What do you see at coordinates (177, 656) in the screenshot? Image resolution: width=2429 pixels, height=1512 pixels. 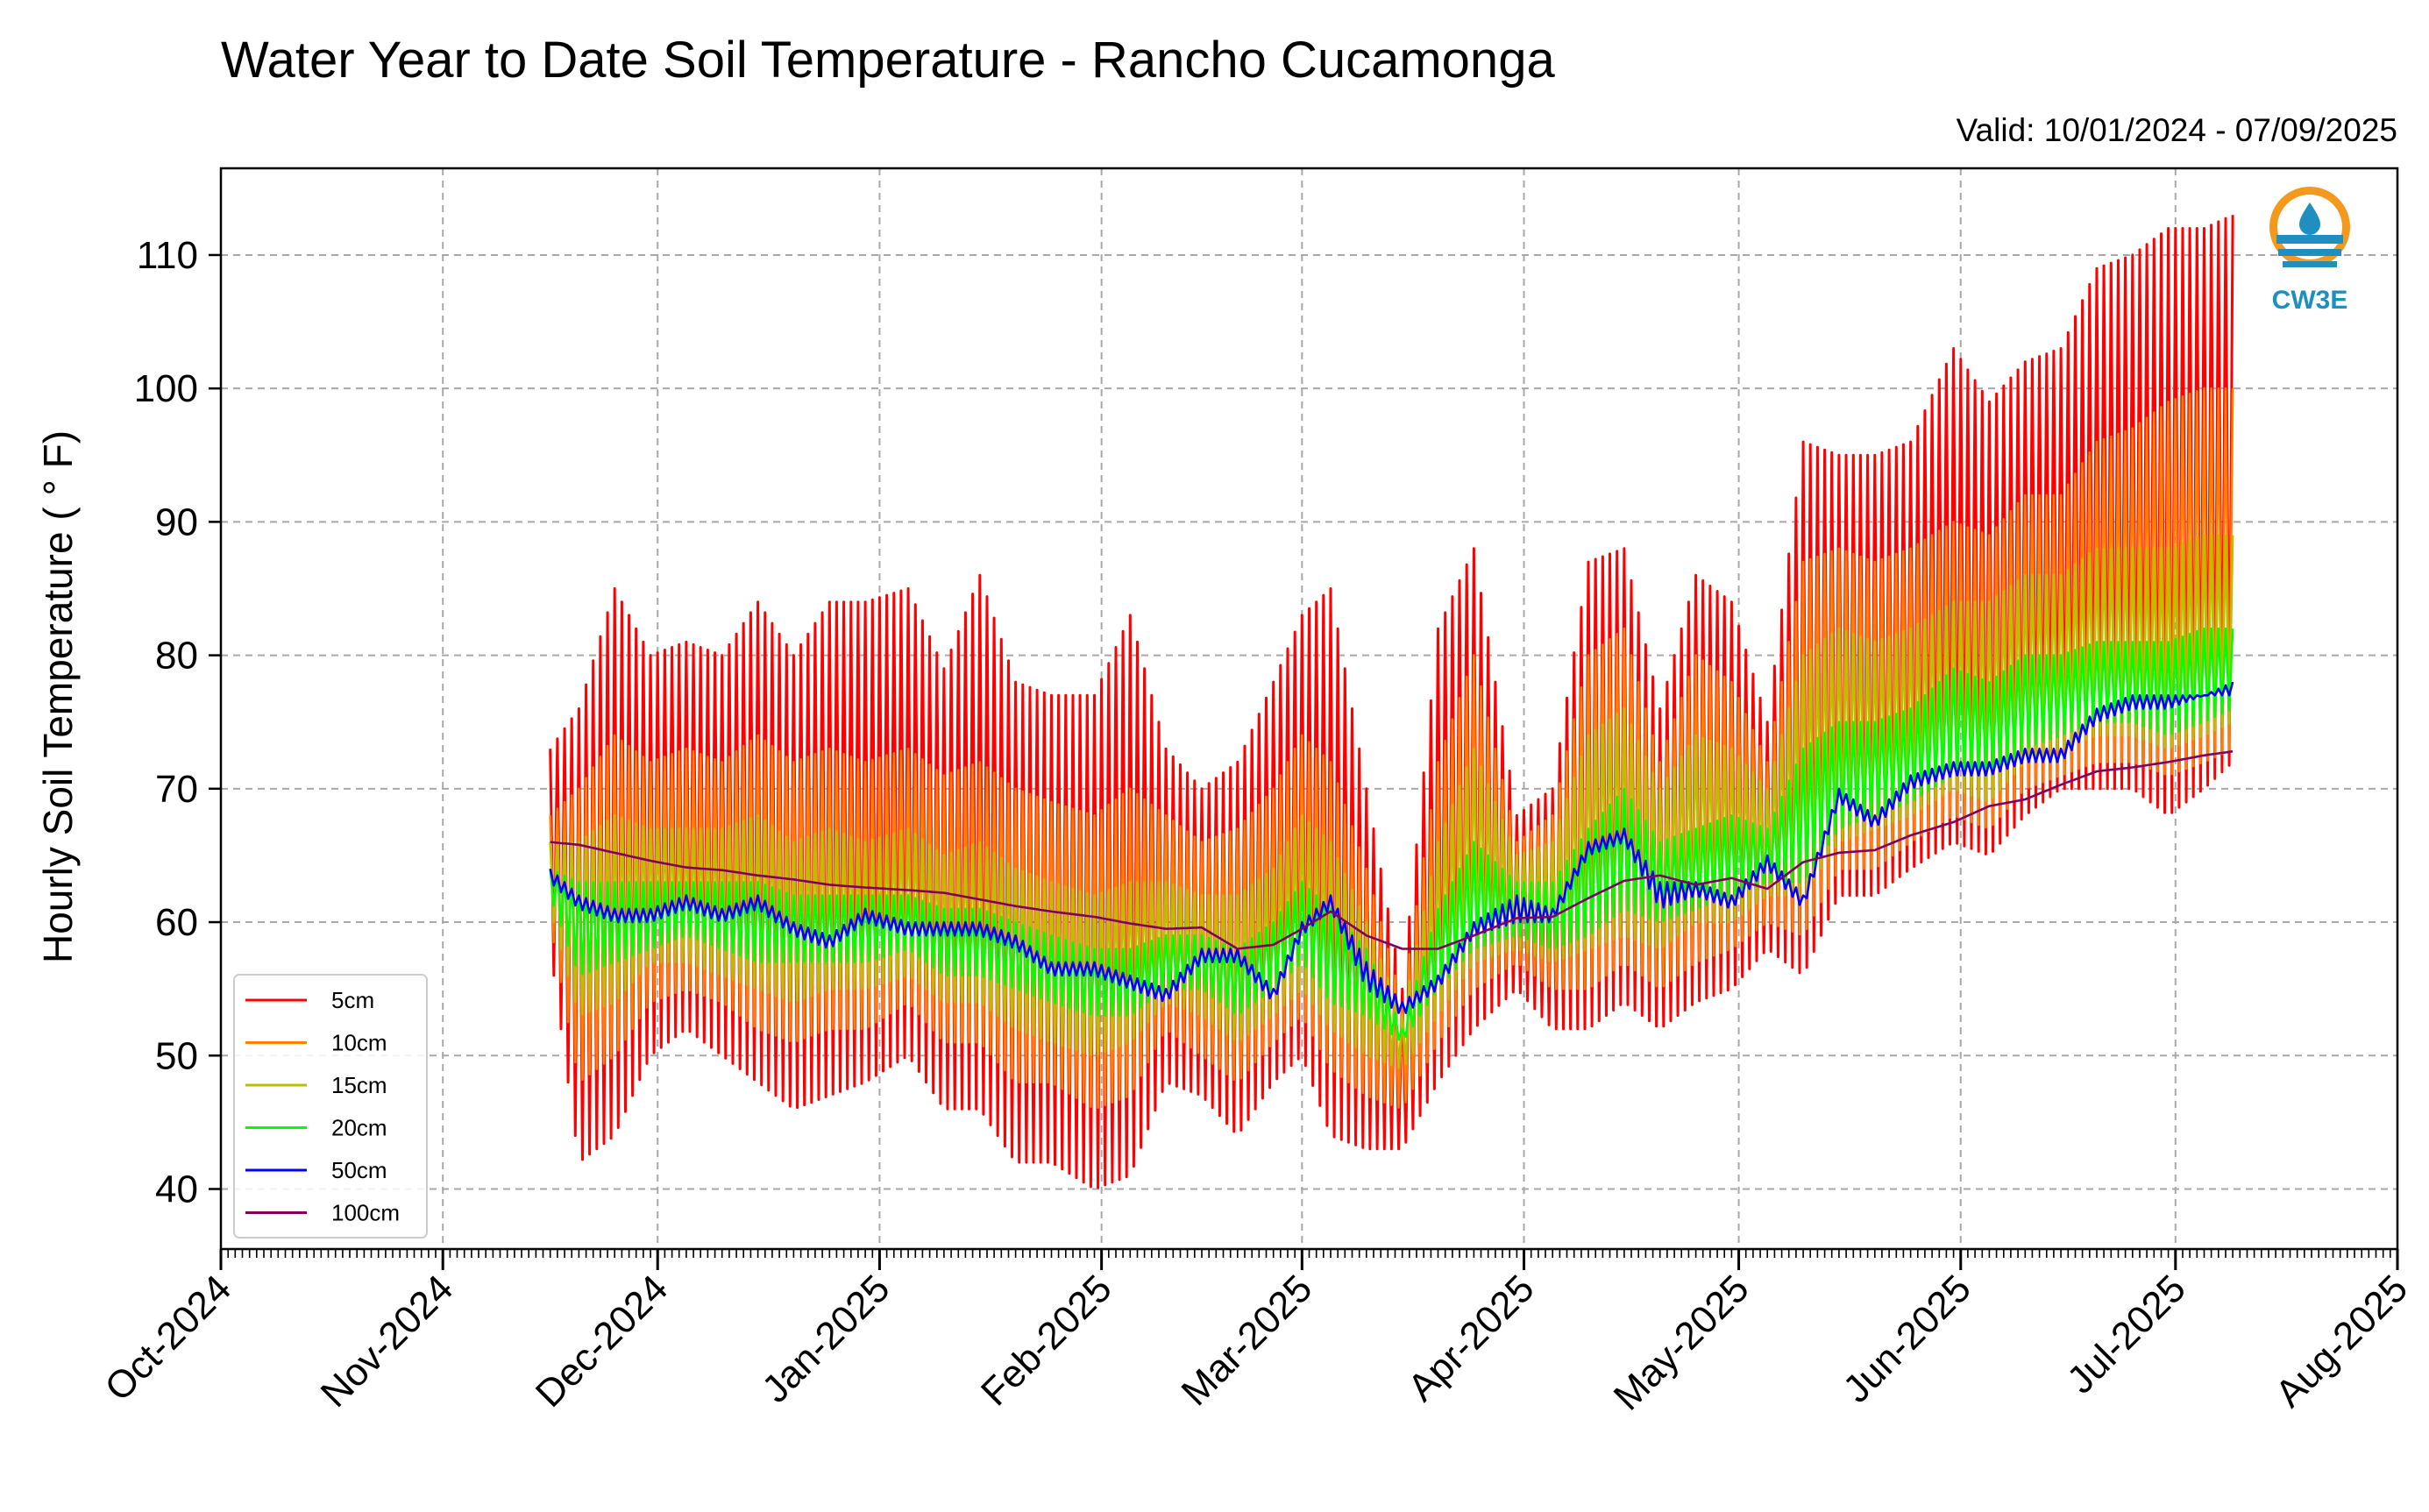 I see `y-tick-label: 80` at bounding box center [177, 656].